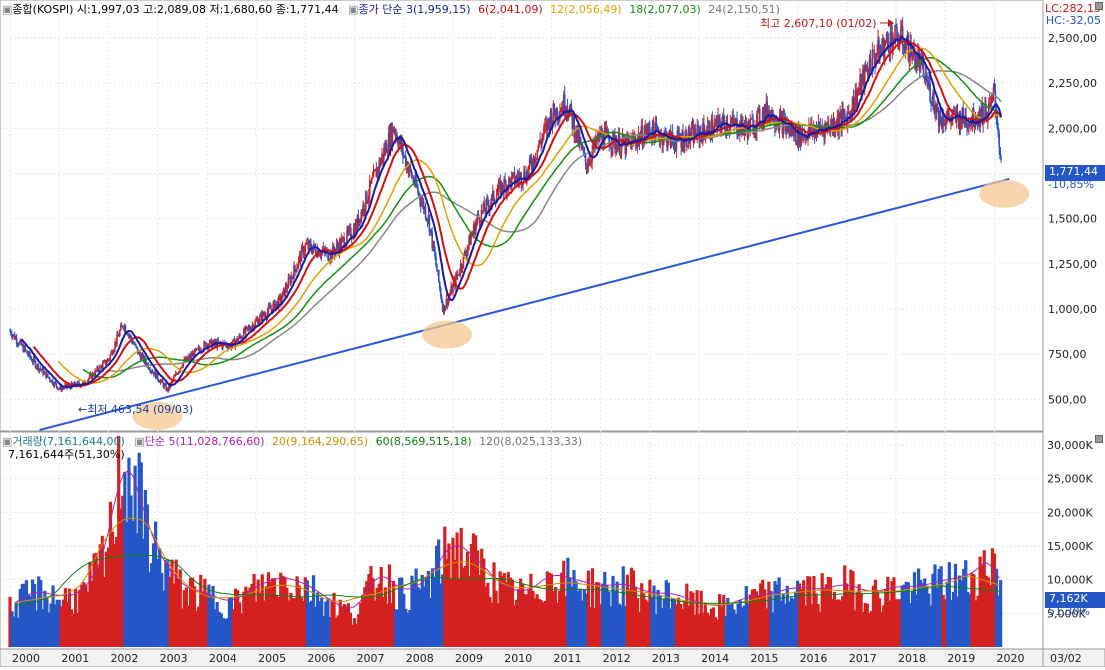 The width and height of the screenshot is (1105, 670). I want to click on price-tick-label: 2,000,00, so click(1072, 128).